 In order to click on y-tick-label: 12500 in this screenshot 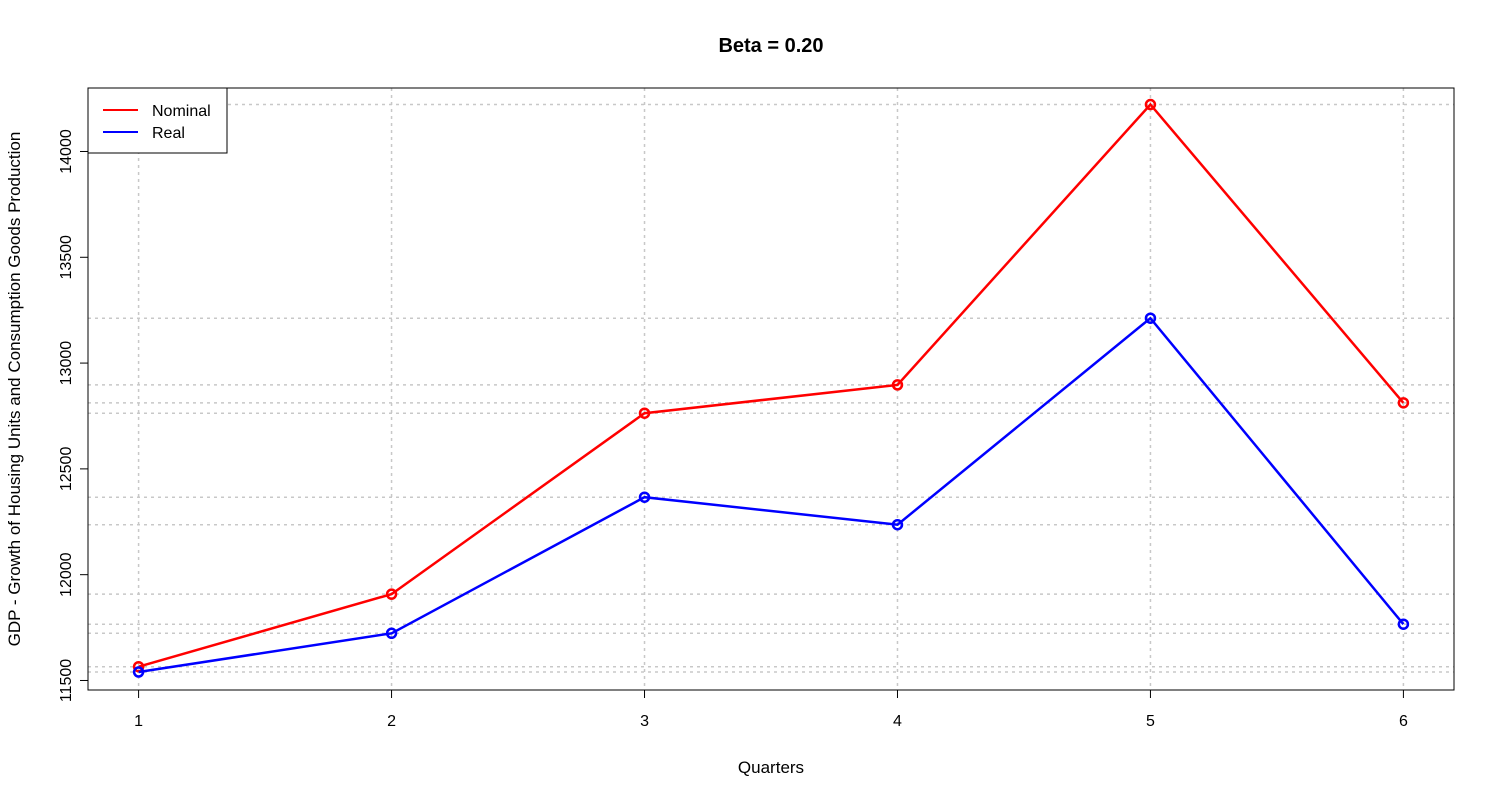, I will do `click(66, 469)`.